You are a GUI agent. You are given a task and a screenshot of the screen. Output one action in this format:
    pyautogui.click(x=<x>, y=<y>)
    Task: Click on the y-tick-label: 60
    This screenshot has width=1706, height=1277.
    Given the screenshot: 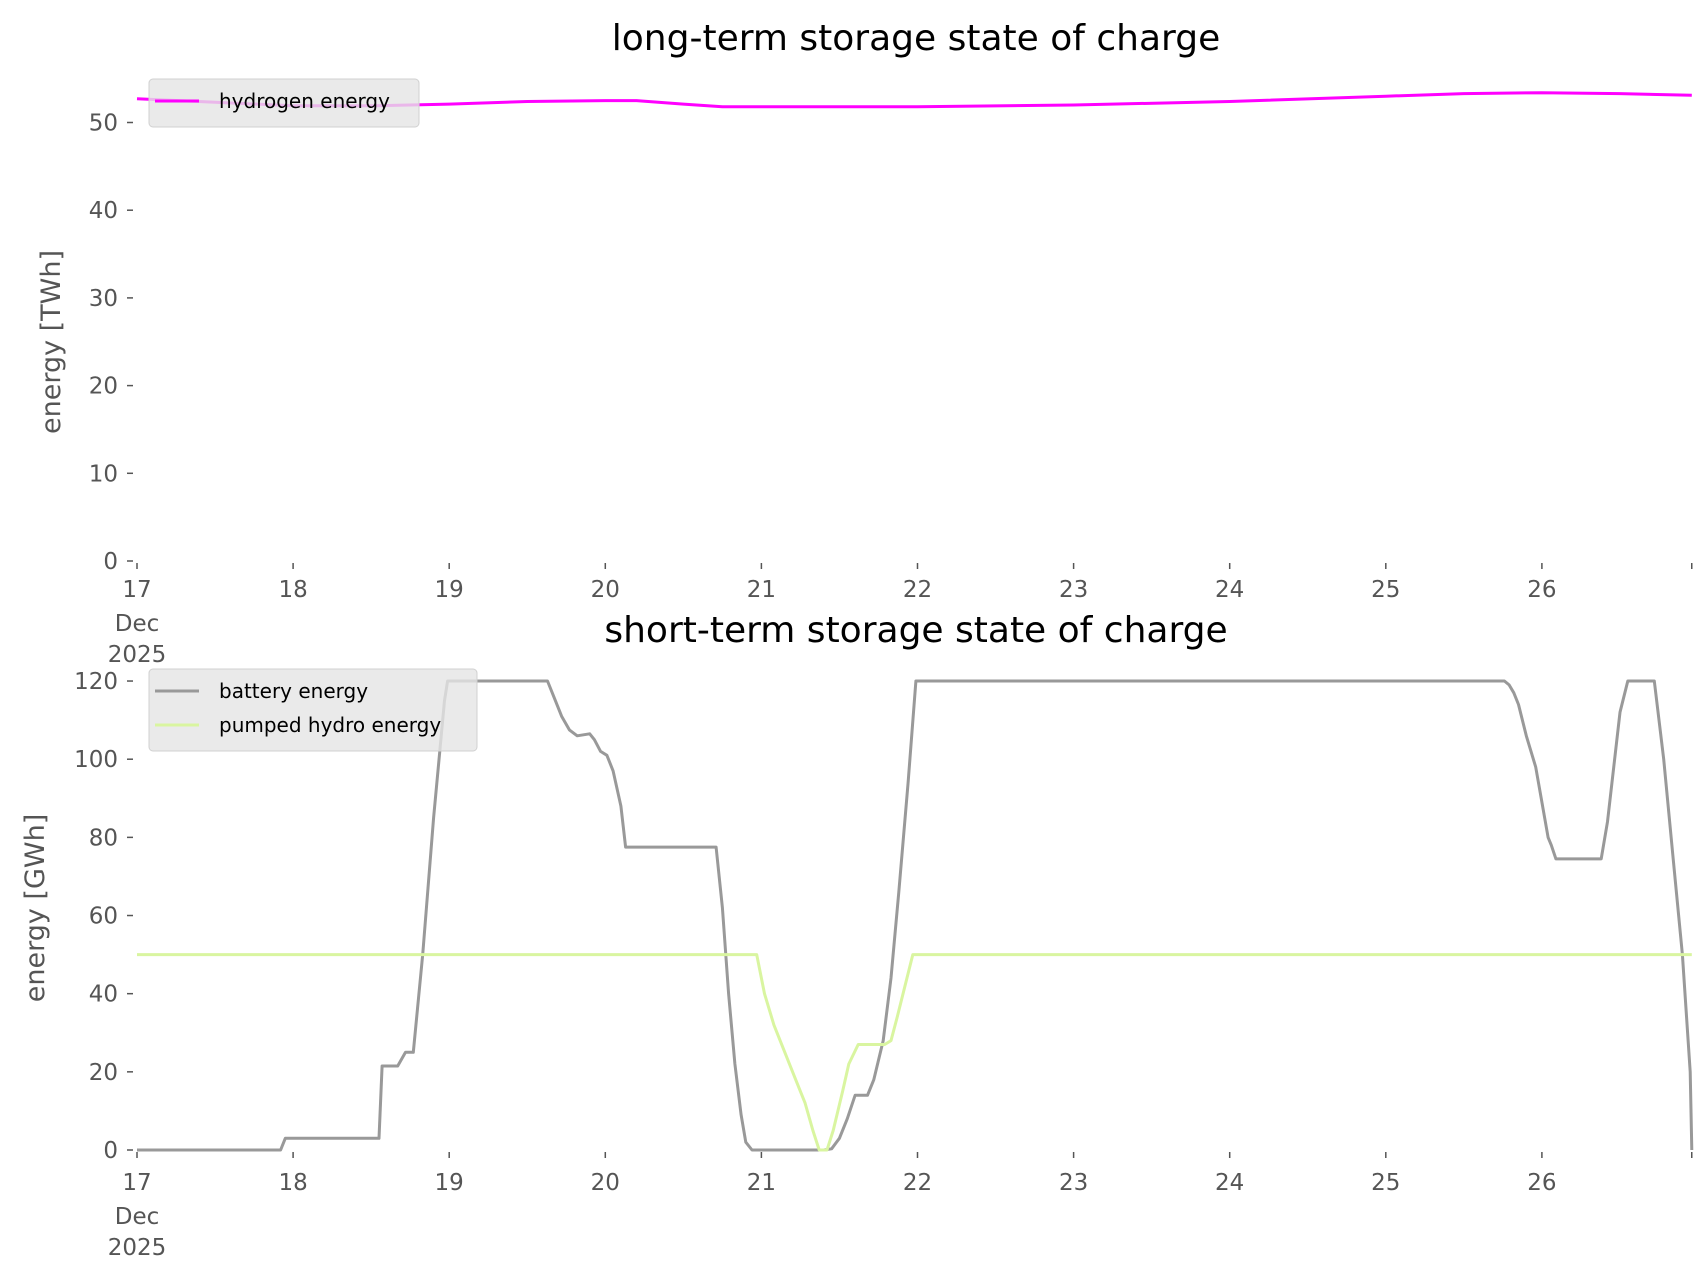 What is the action you would take?
    pyautogui.click(x=103, y=917)
    